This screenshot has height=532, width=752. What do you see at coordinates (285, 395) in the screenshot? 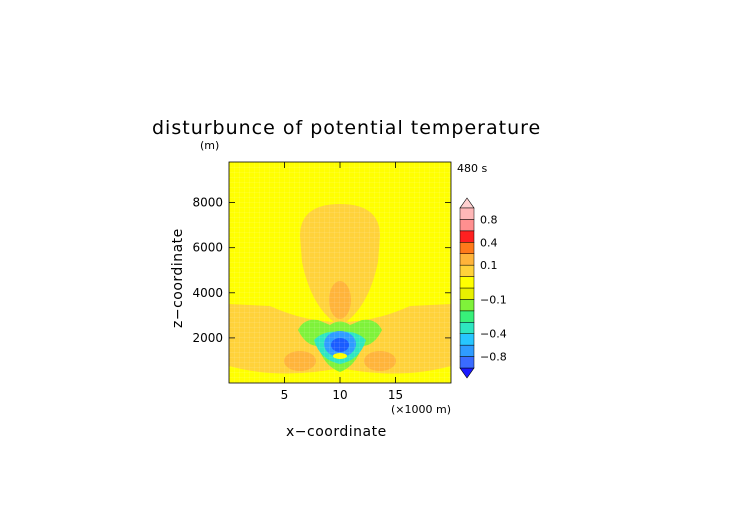
I see `x-tick-label: 5` at bounding box center [285, 395].